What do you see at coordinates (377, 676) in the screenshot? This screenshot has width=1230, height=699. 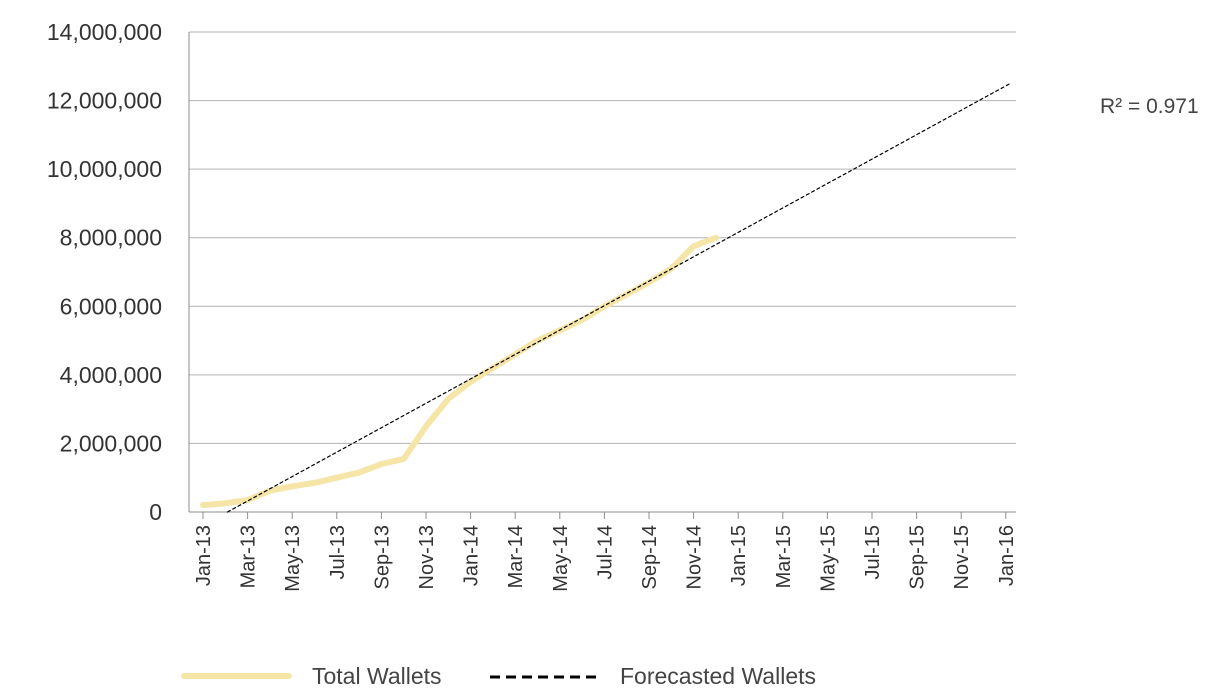 I see `legend-label-total-wallets: Total Wallets` at bounding box center [377, 676].